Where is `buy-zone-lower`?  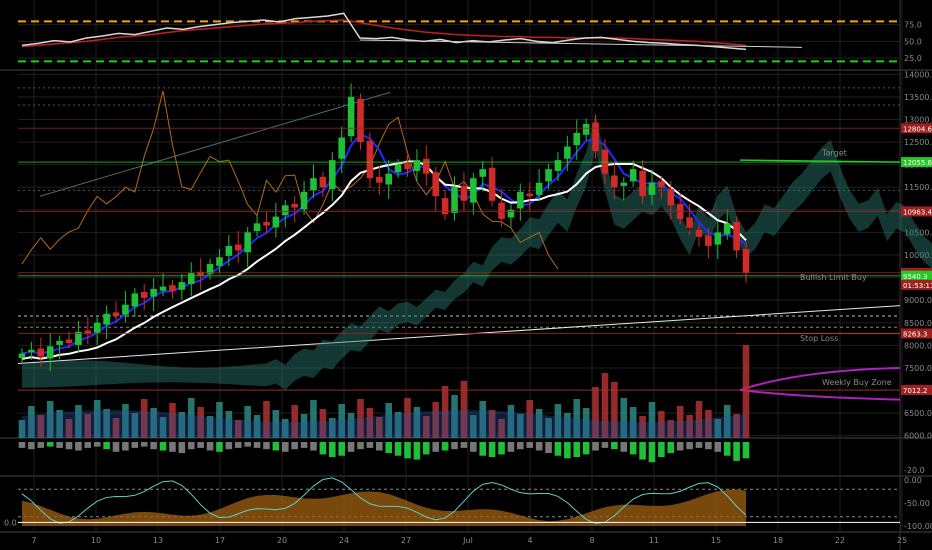
buy-zone-lower is located at coordinates (820, 395).